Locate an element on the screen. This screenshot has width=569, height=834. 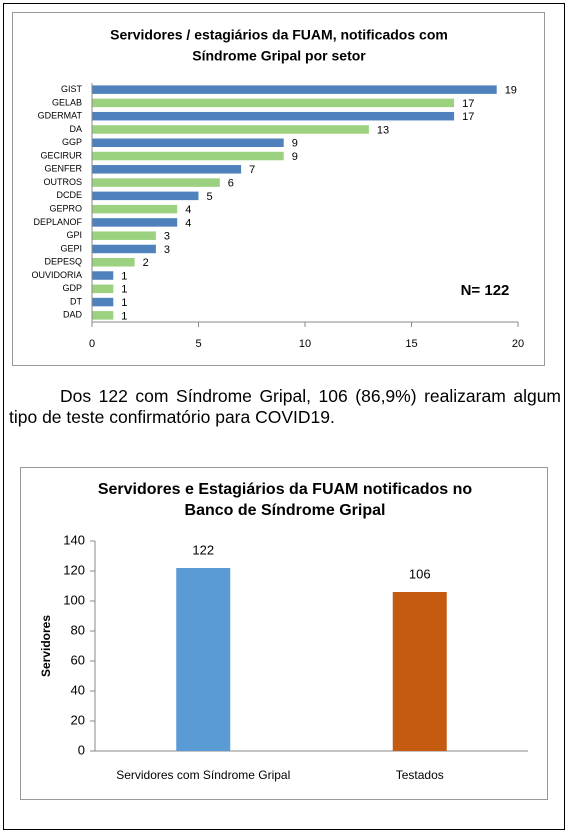
category-label: DCDE is located at coordinates (69, 195).